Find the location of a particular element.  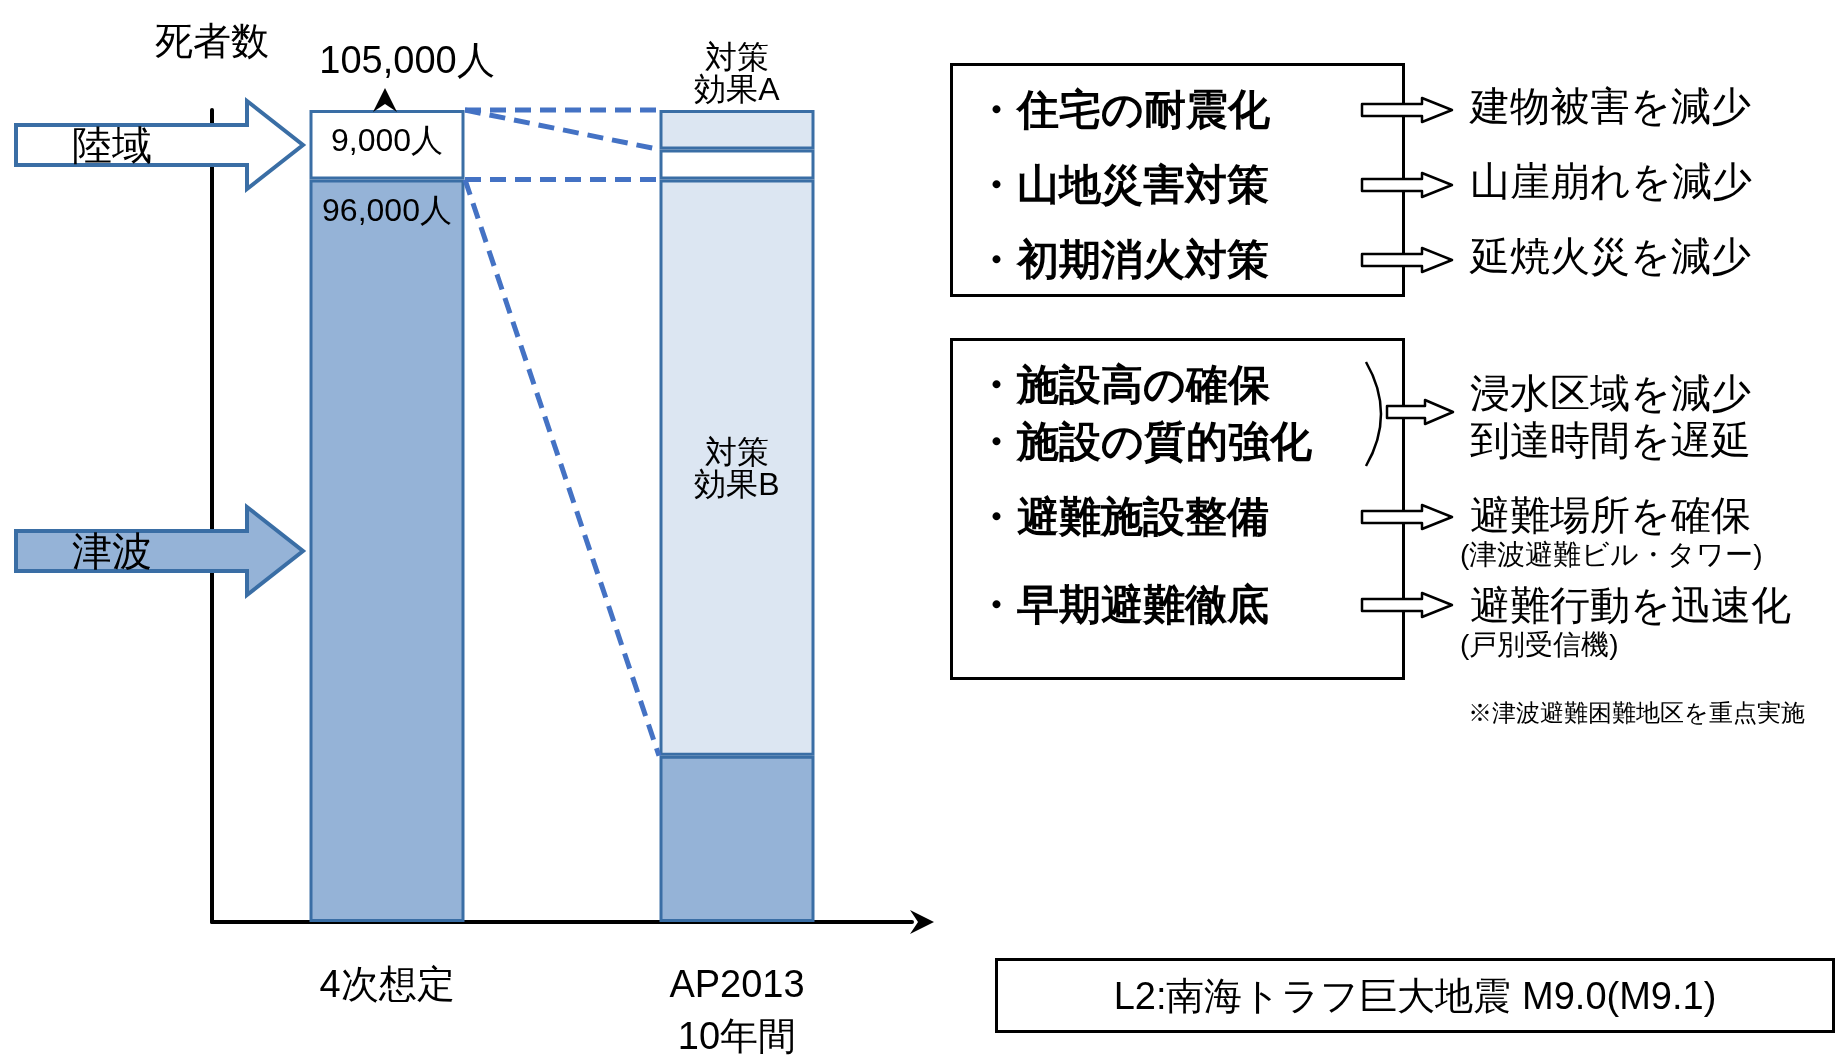

text: ・山地災害対策 is located at coordinates (1122, 185).